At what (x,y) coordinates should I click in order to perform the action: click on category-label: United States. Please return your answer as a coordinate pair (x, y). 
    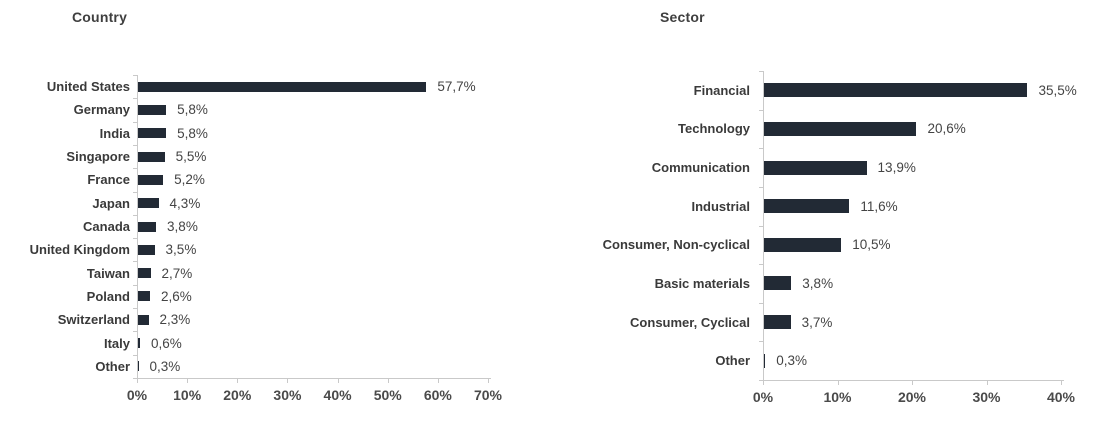
    Looking at the image, I should click on (88, 87).